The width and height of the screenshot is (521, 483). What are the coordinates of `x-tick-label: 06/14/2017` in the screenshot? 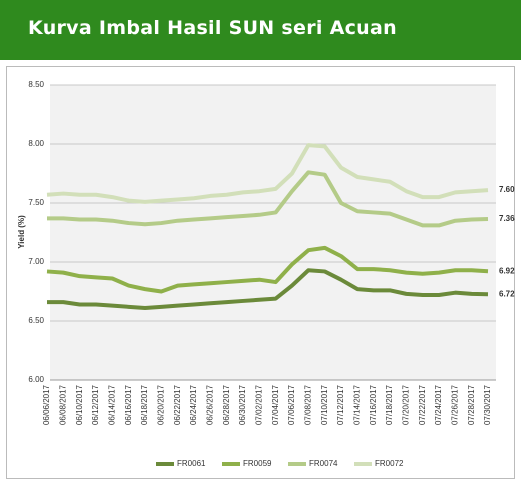 It's located at (111, 404).